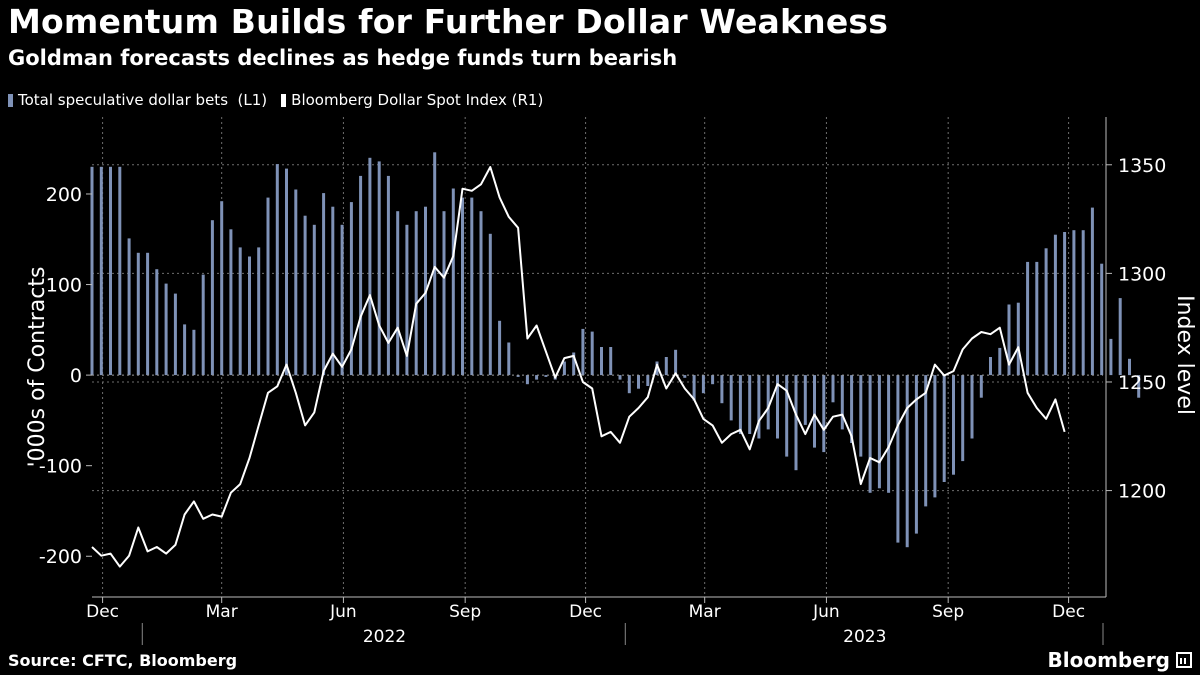  I want to click on x-tick-label: Sep, so click(465, 612).